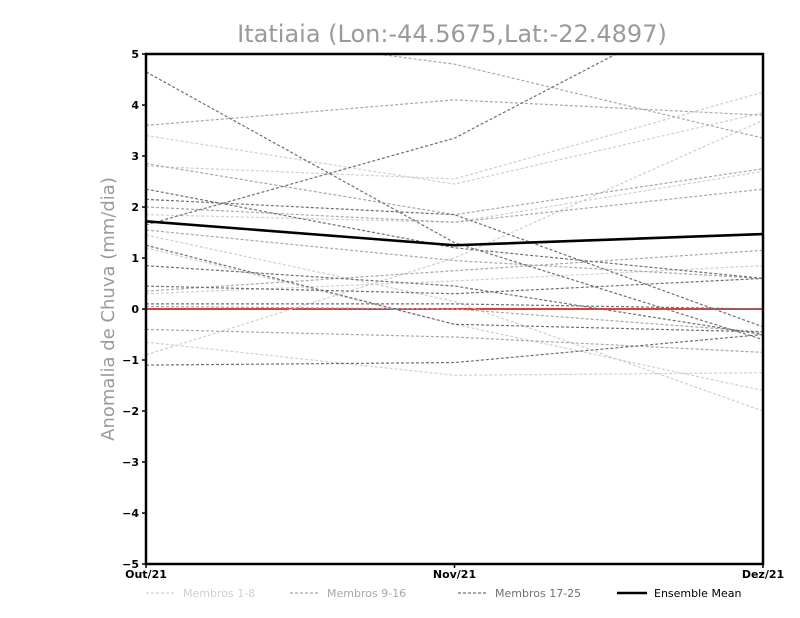  What do you see at coordinates (130, 462) in the screenshot?
I see `y-tick-label: −3` at bounding box center [130, 462].